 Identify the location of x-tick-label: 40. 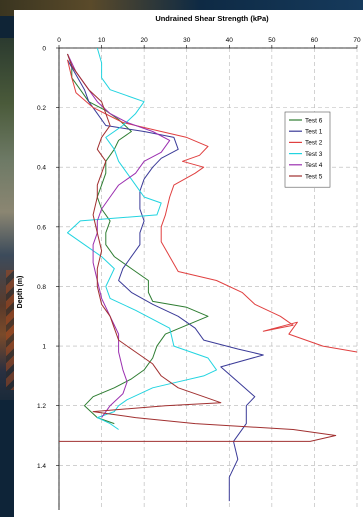
(230, 40).